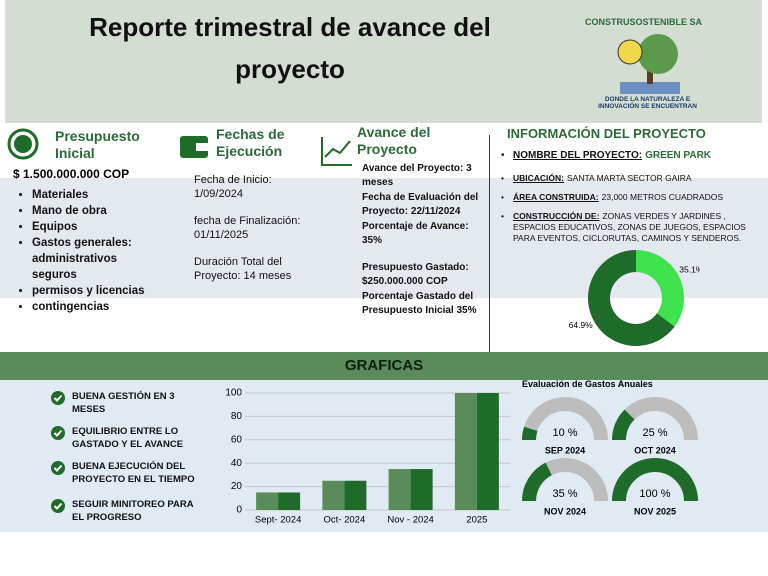 This screenshot has width=768, height=576. I want to click on gauge-label: 100 %, so click(654, 494).